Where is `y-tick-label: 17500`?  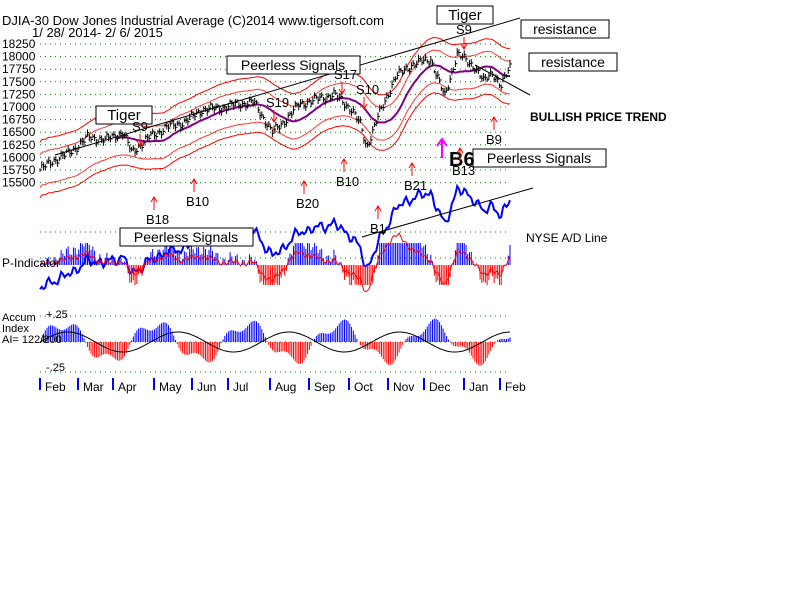 y-tick-label: 17500 is located at coordinates (19, 82).